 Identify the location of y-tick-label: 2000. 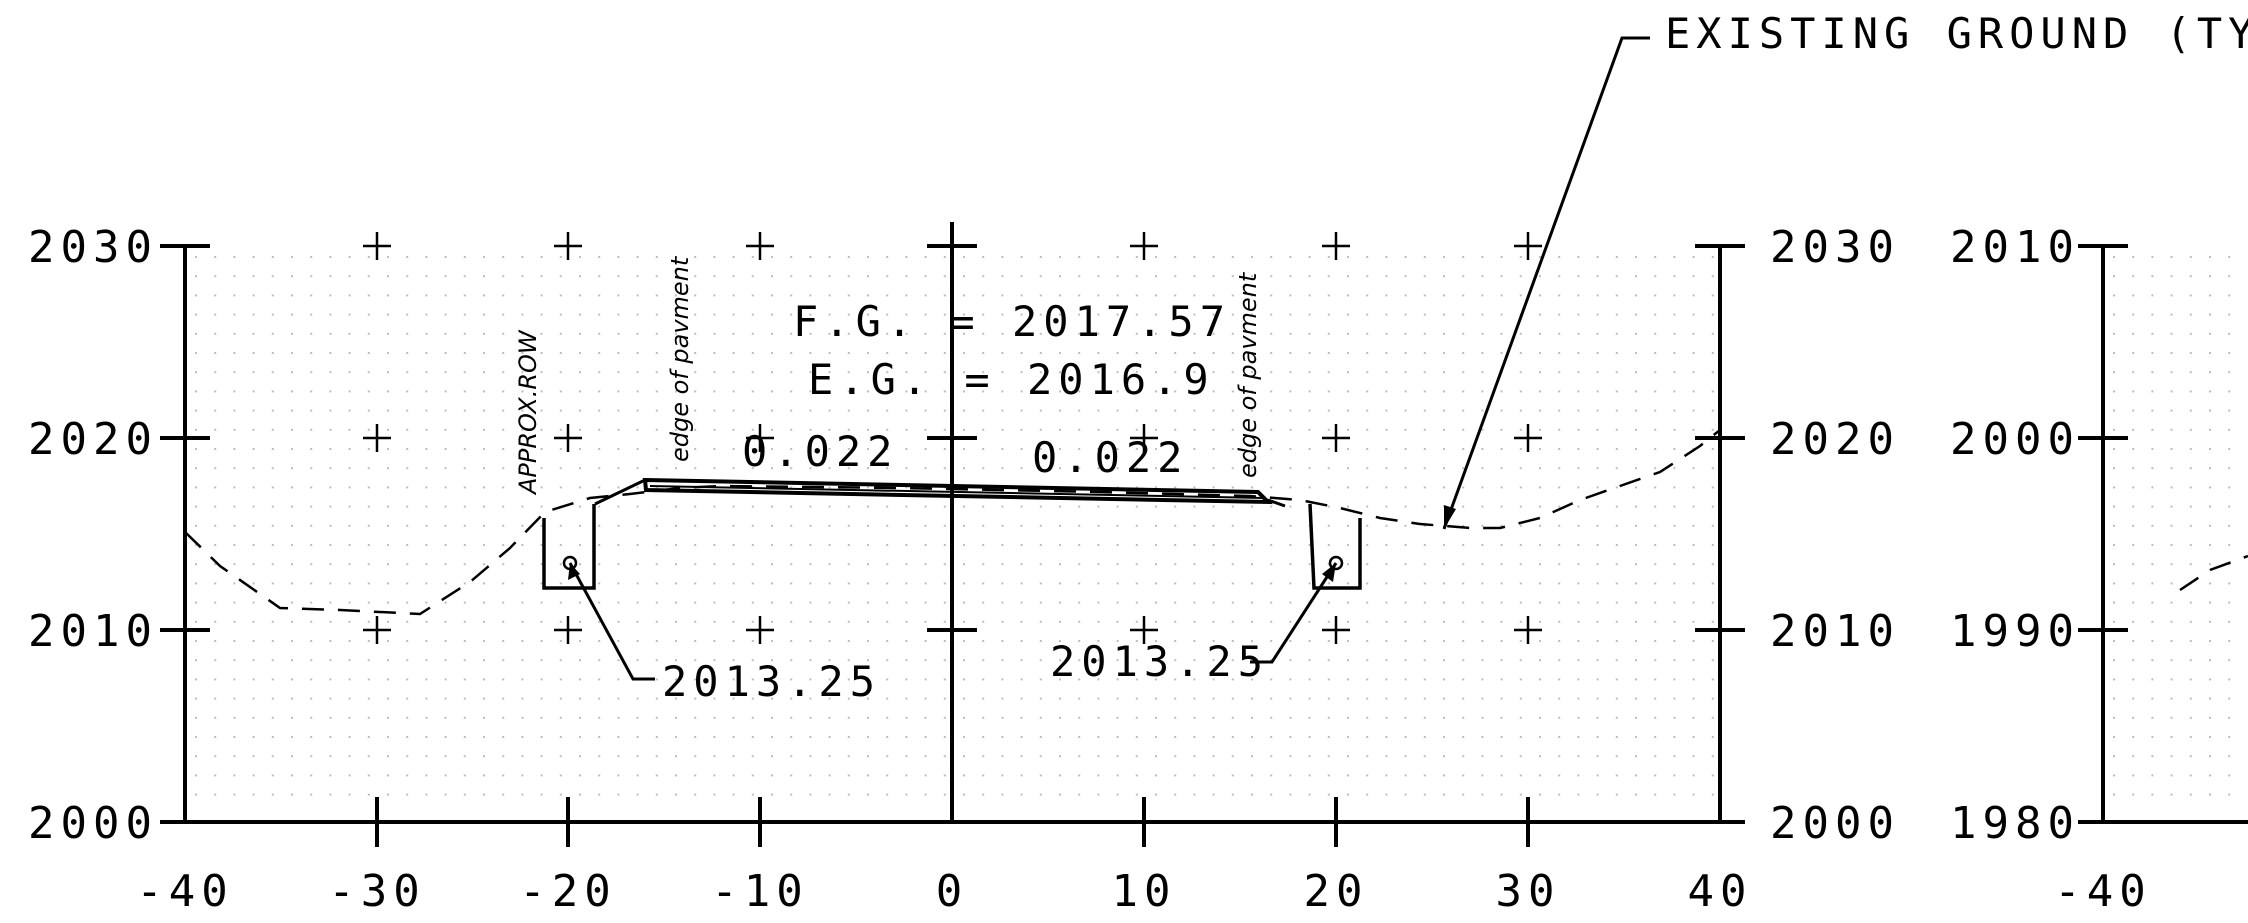
(93, 823).